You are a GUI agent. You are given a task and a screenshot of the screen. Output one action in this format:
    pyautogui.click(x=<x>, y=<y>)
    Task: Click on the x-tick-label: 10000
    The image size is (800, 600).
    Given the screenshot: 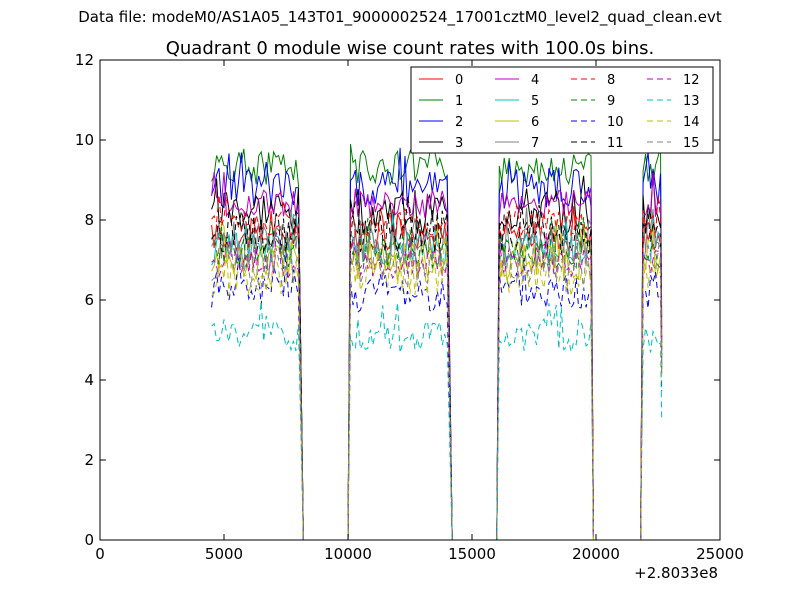 What is the action you would take?
    pyautogui.click(x=348, y=554)
    